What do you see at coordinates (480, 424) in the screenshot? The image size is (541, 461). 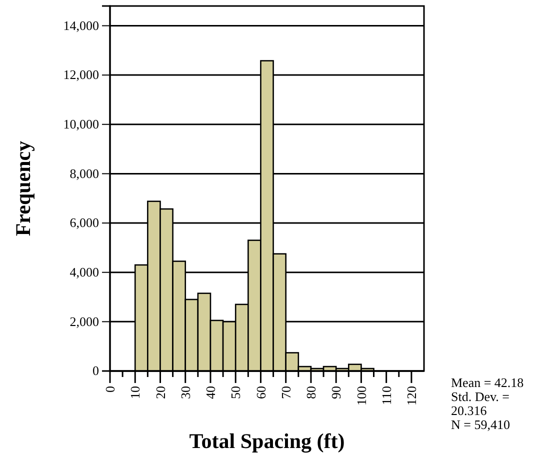 I see `text: N = 59,410` at bounding box center [480, 424].